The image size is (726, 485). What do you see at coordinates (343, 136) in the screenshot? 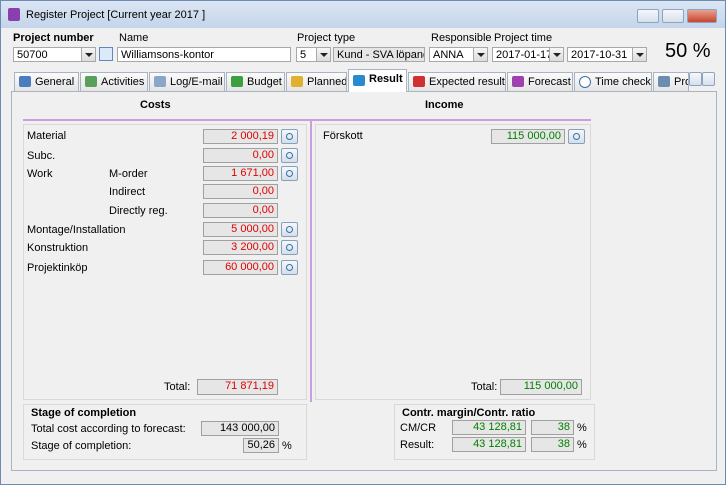
I see `row-label: Förskott` at bounding box center [343, 136].